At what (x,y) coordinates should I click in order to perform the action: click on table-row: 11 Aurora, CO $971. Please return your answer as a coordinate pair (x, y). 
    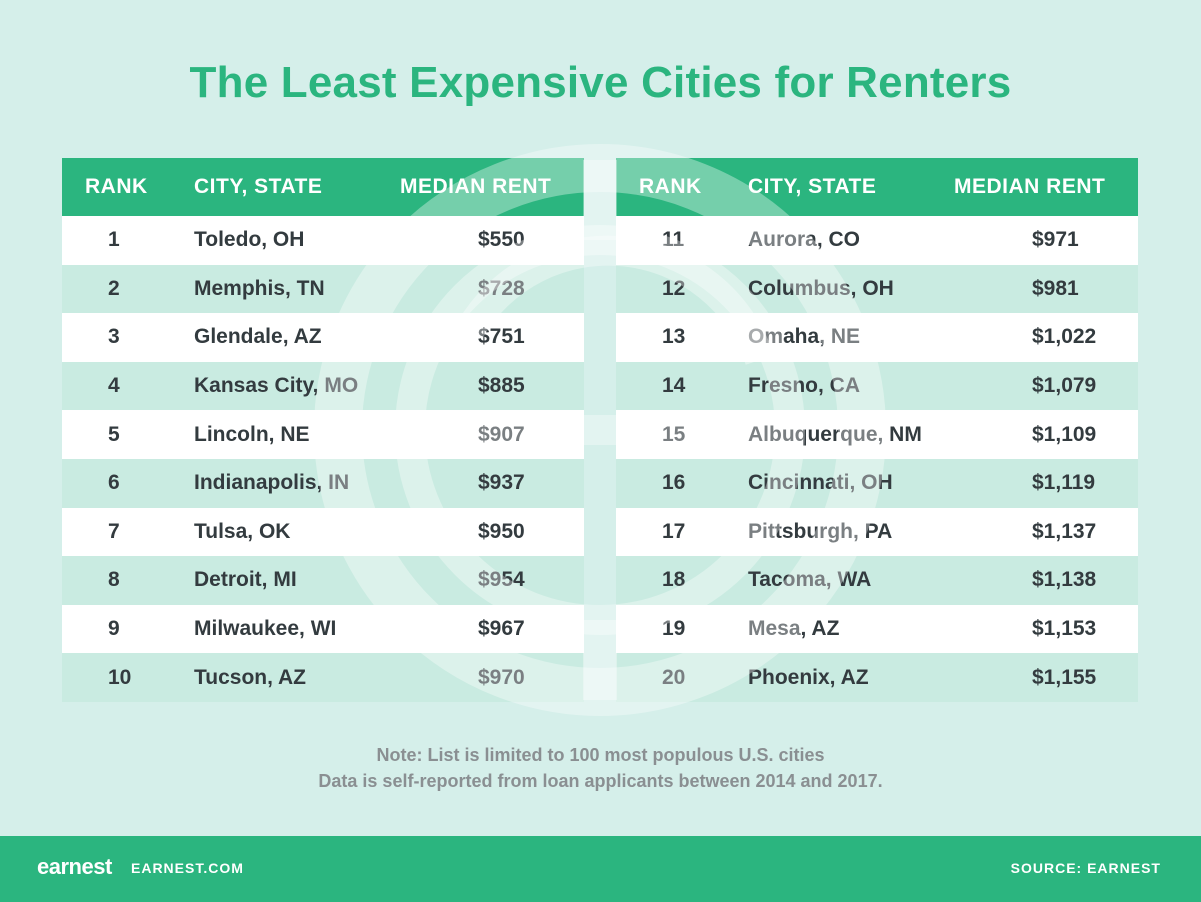
    Looking at the image, I should click on (877, 240).